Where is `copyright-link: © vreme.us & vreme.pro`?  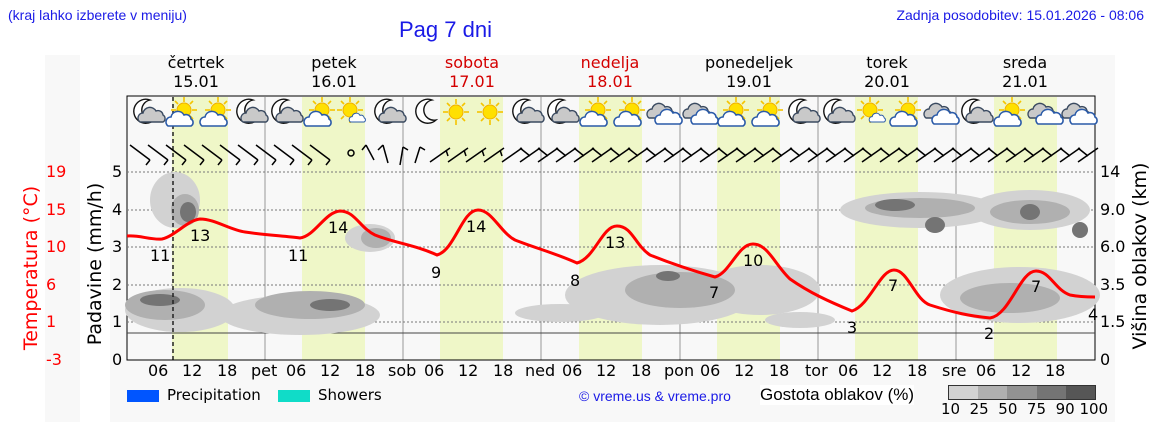
copyright-link: © vreme.us & vreme.pro is located at coordinates (655, 396).